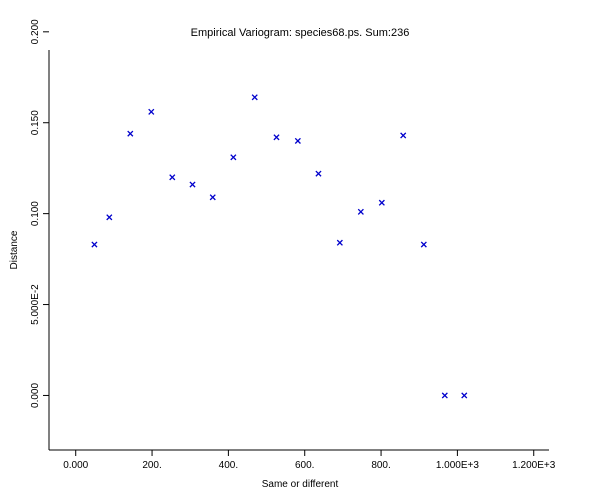 This screenshot has height=500, width=600. What do you see at coordinates (35, 31) in the screenshot?
I see `y-tick-label: 0.200` at bounding box center [35, 31].